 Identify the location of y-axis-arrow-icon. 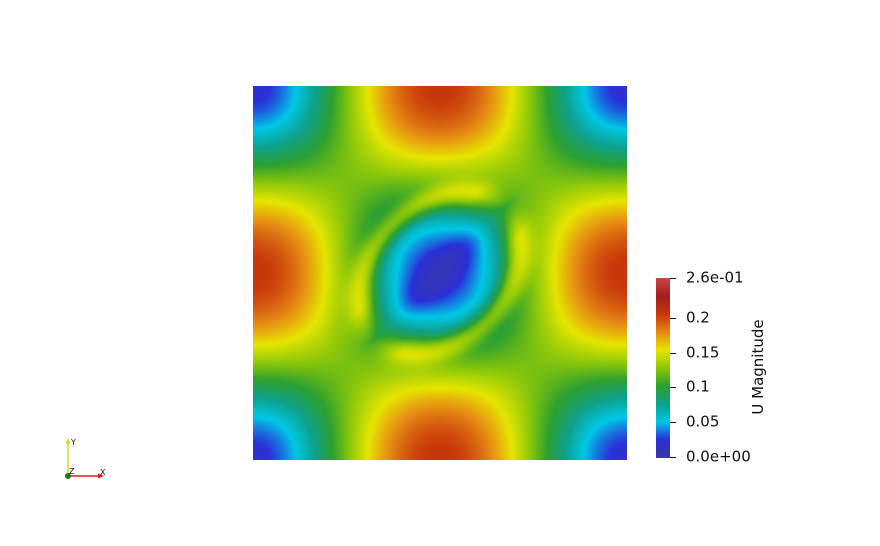
(68, 441).